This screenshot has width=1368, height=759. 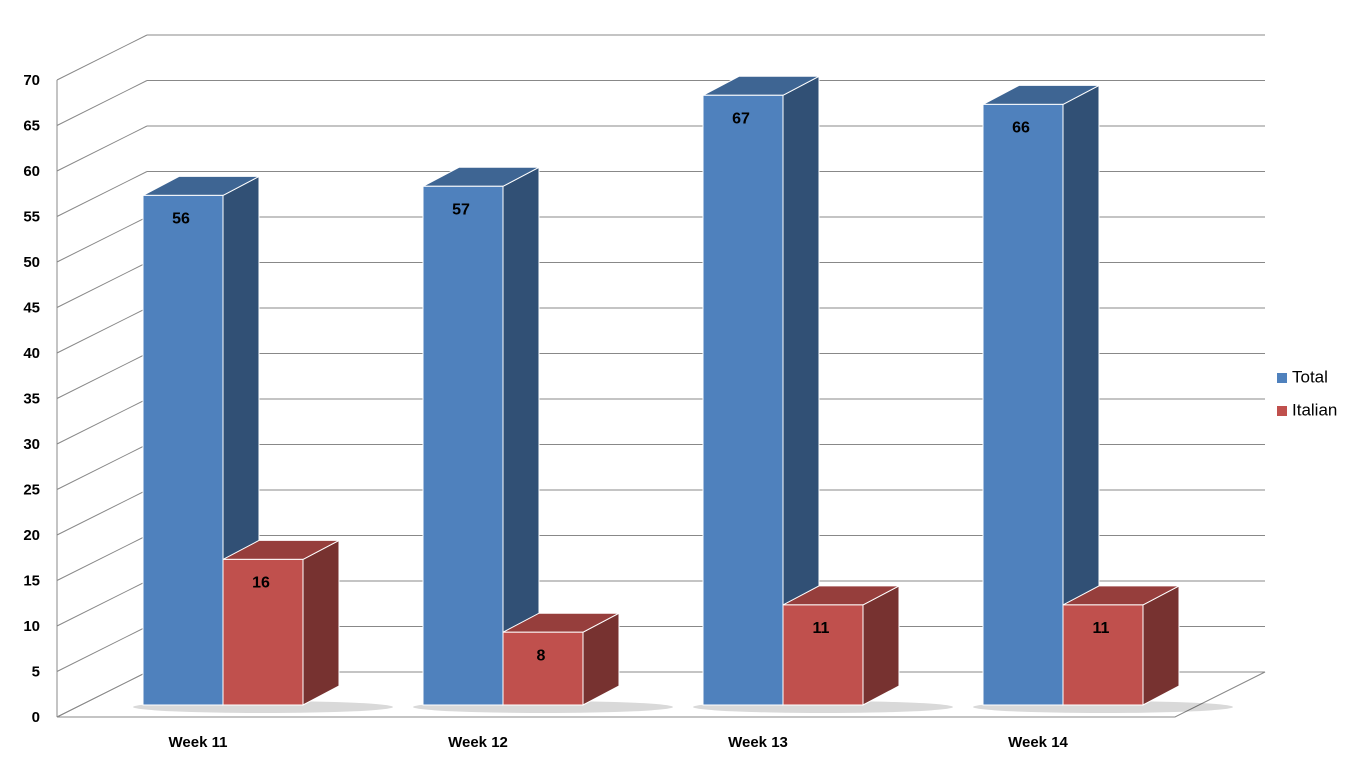 What do you see at coordinates (31, 80) in the screenshot?
I see `y-tick-label: 70` at bounding box center [31, 80].